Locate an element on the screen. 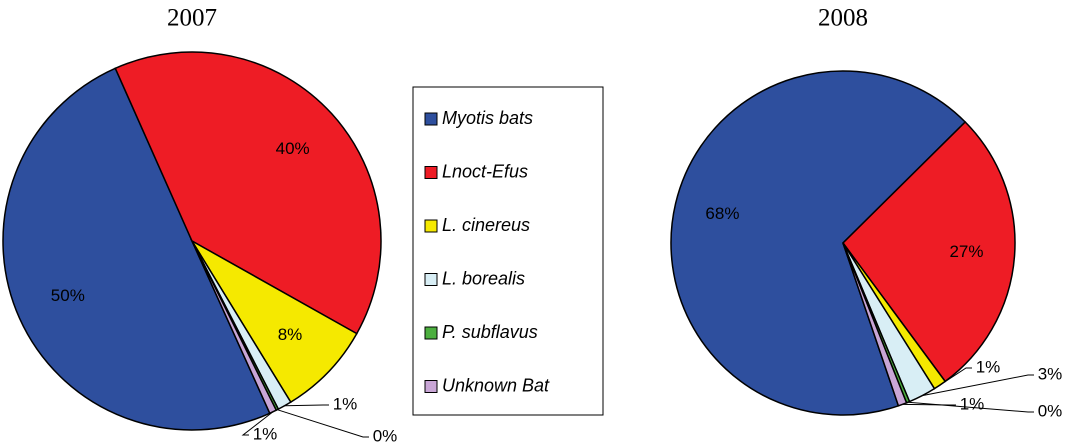 Image resolution: width=1081 pixels, height=447 pixels. legend-box is located at coordinates (508, 251).